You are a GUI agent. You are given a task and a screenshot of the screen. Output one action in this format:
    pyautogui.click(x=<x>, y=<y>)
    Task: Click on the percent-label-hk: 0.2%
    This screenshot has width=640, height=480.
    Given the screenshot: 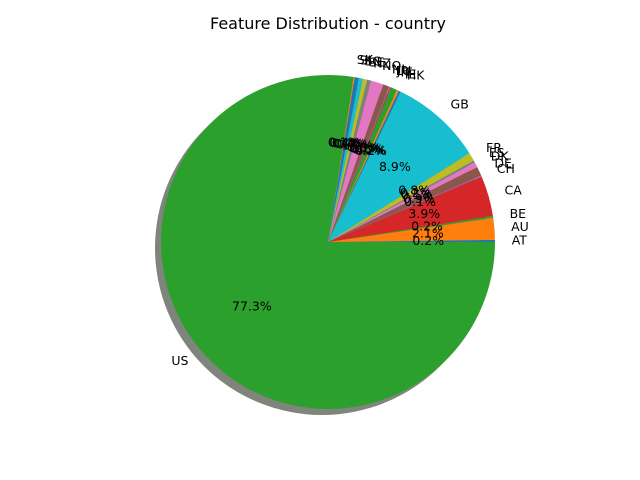 What is the action you would take?
    pyautogui.click(x=371, y=150)
    